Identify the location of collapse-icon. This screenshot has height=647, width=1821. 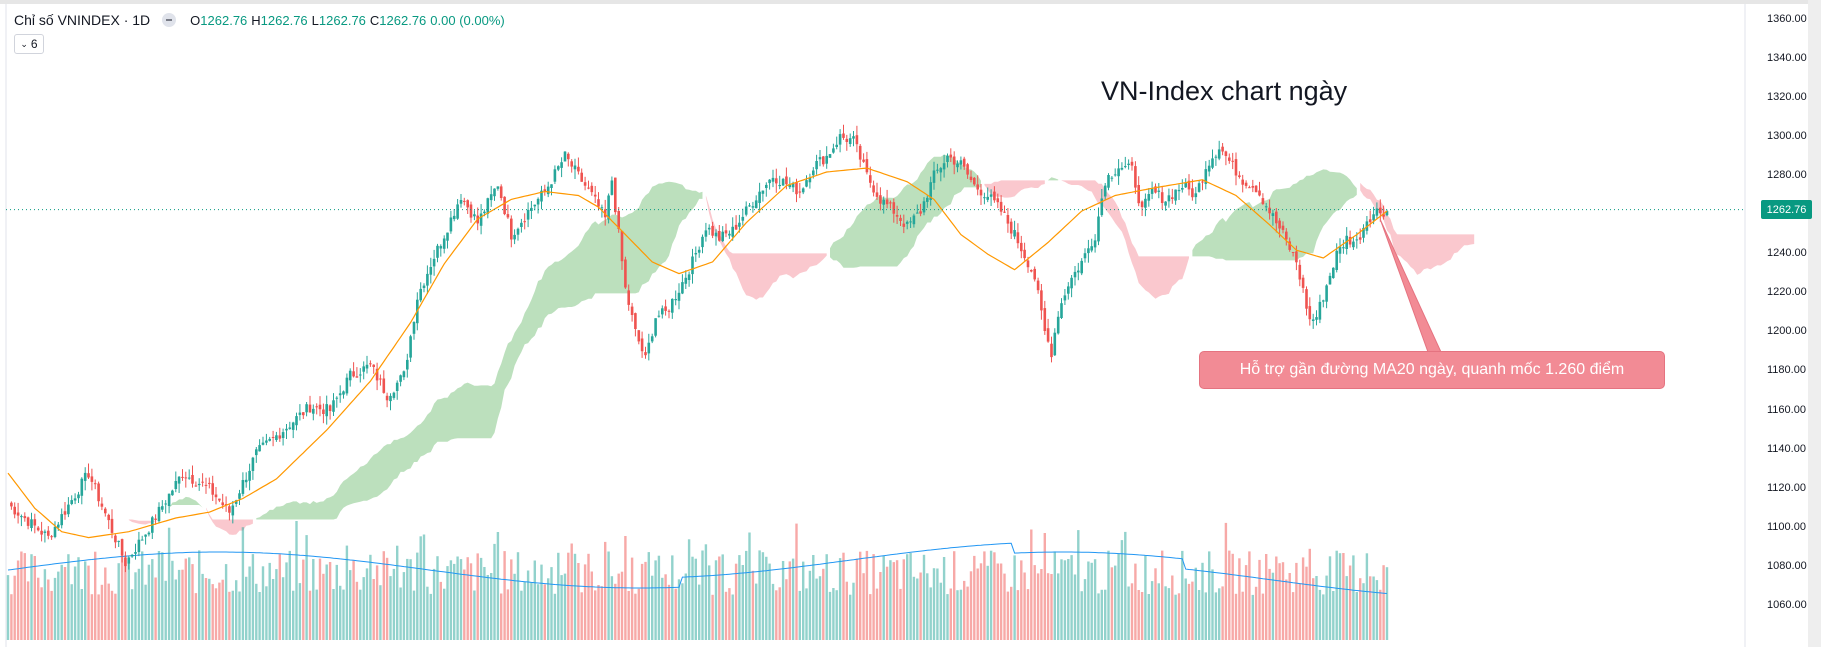
(169, 20).